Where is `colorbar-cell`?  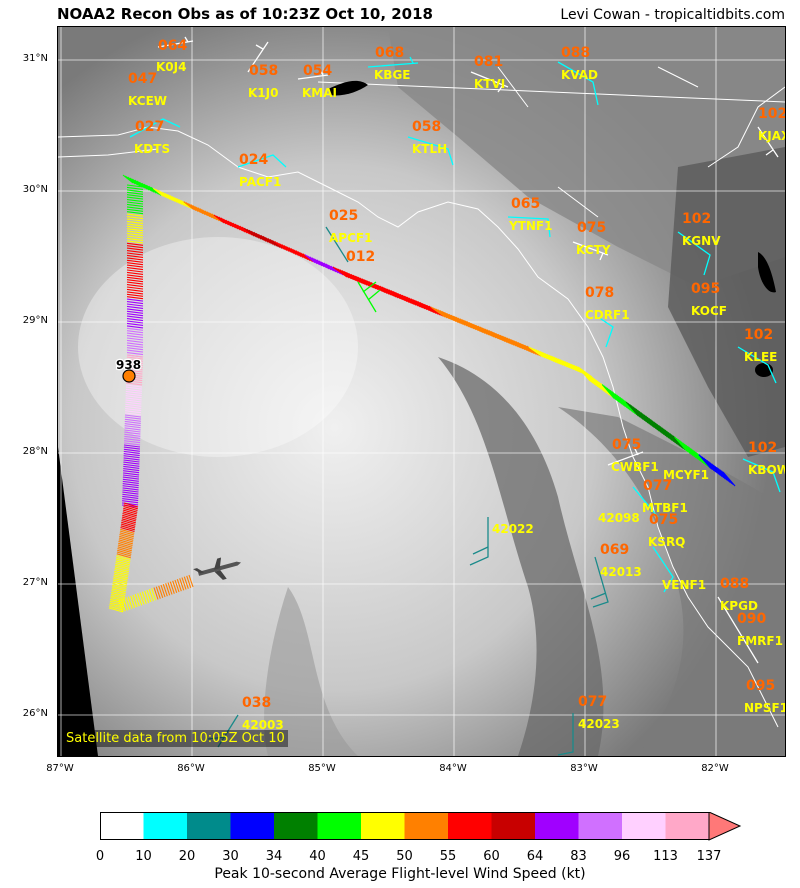
colorbar-cell is located at coordinates (165, 826).